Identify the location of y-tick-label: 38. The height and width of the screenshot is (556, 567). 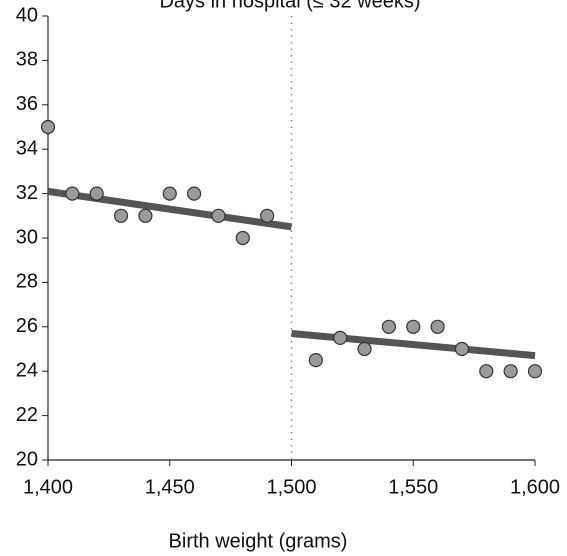
(27, 60).